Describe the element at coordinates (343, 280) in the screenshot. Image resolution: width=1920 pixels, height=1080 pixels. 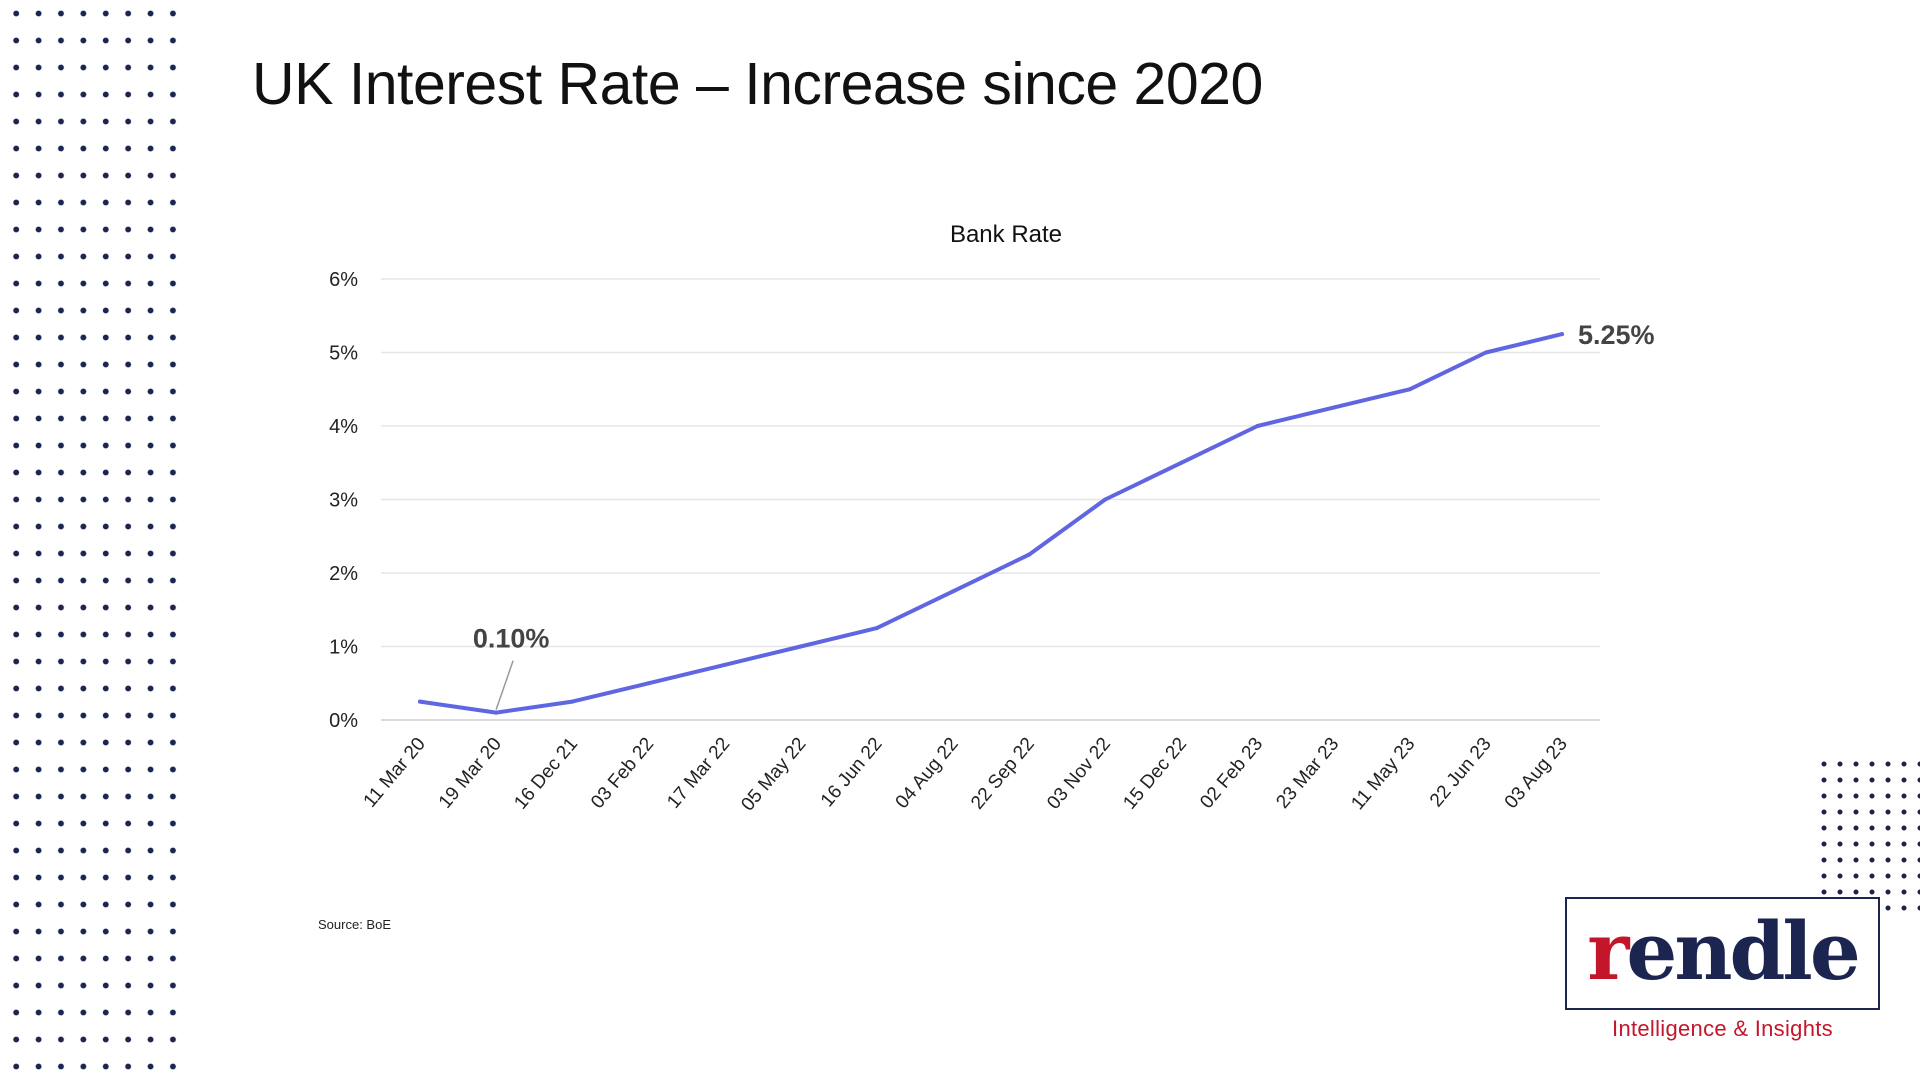
I see `y-tick-label: 6%` at that location.